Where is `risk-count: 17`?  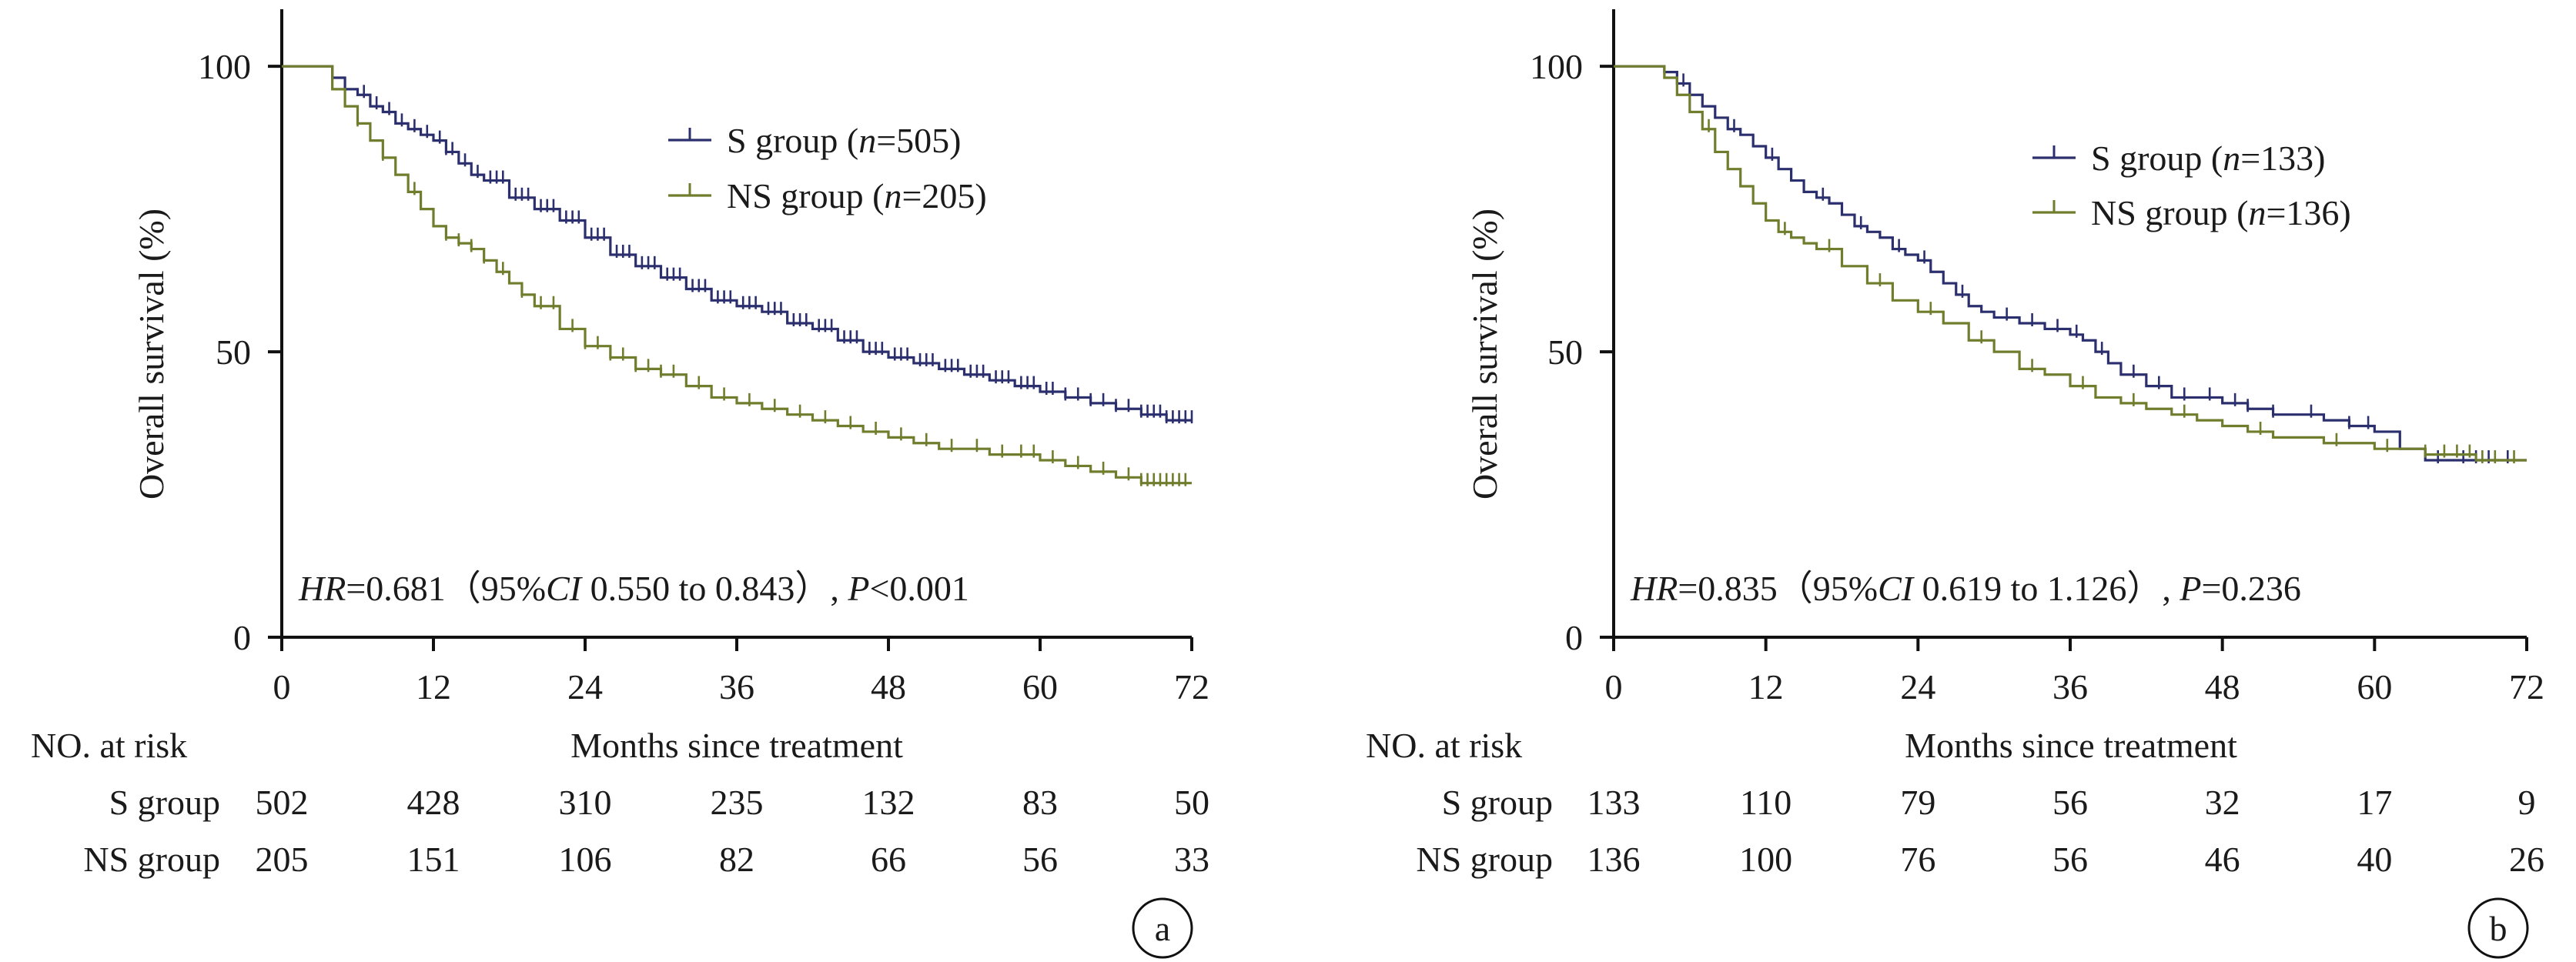
risk-count: 17 is located at coordinates (2374, 802).